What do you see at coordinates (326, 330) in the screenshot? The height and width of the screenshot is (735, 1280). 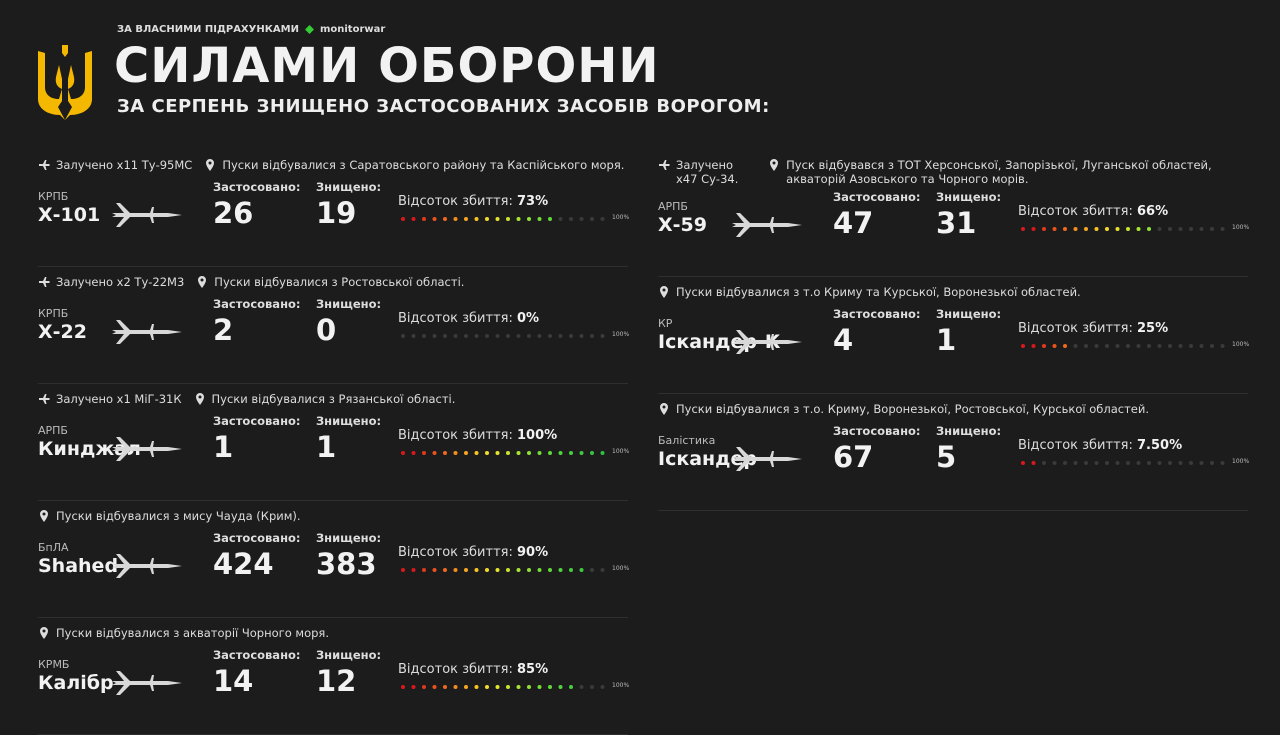 I see `destroyed-value: 0` at bounding box center [326, 330].